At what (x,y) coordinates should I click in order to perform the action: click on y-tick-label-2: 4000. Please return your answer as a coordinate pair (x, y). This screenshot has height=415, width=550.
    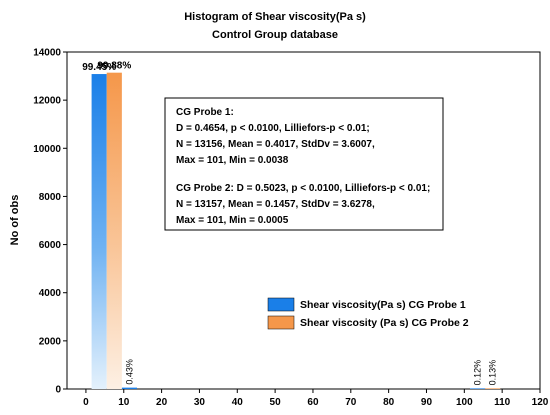
    Looking at the image, I should click on (50, 293).